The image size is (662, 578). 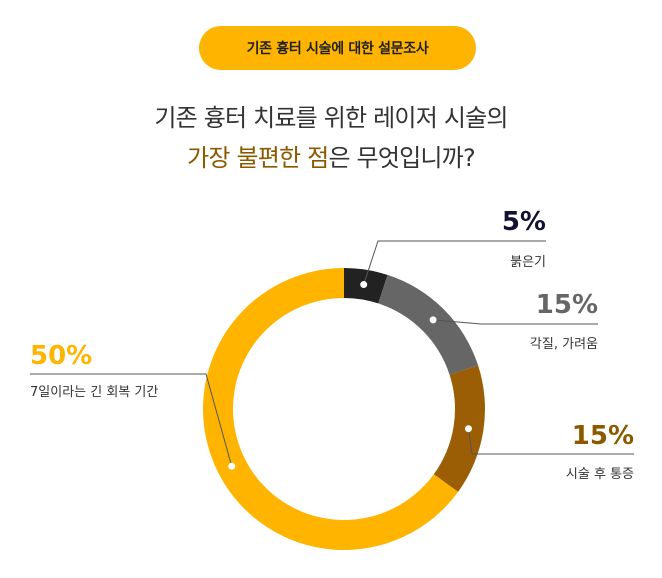 What do you see at coordinates (528, 262) in the screenshot?
I see `category-label-0: 붉은기` at bounding box center [528, 262].